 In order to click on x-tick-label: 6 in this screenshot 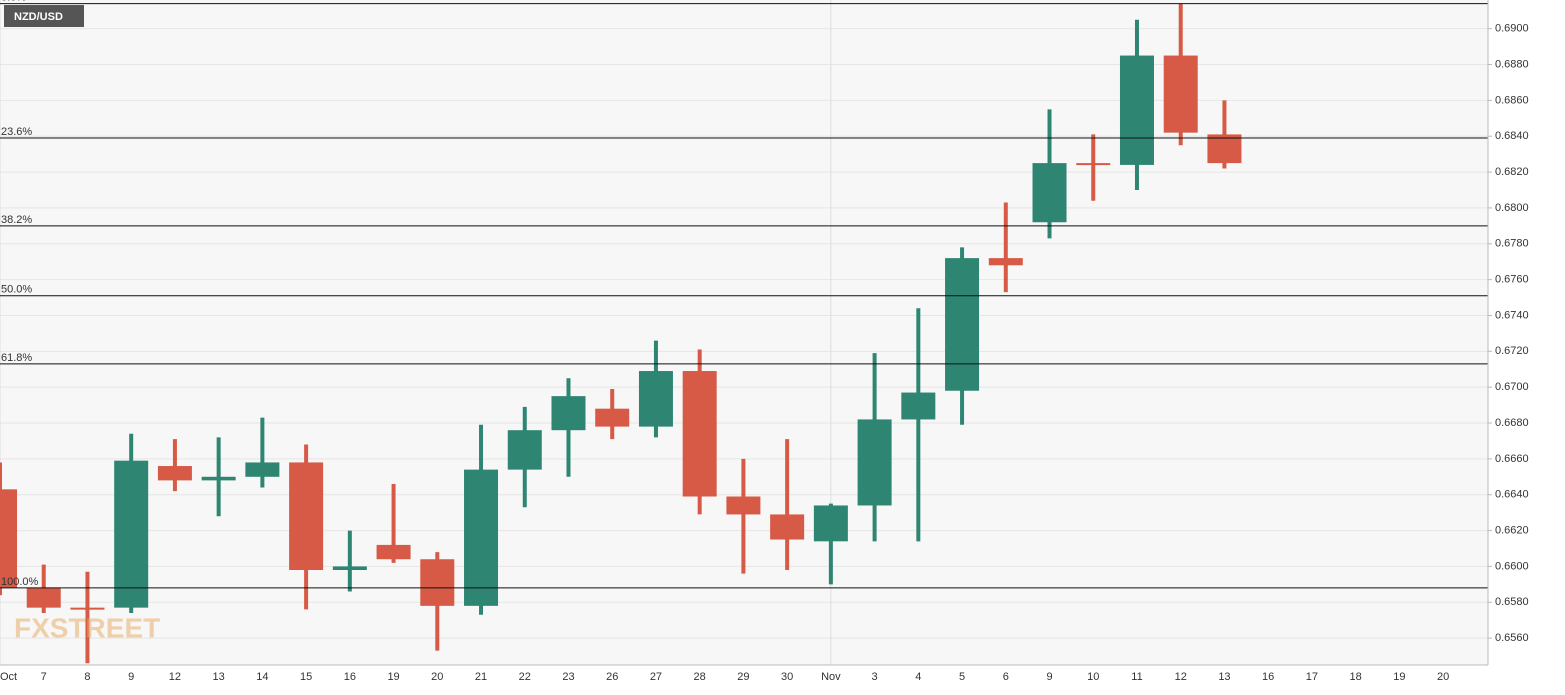, I will do `click(1006, 677)`.